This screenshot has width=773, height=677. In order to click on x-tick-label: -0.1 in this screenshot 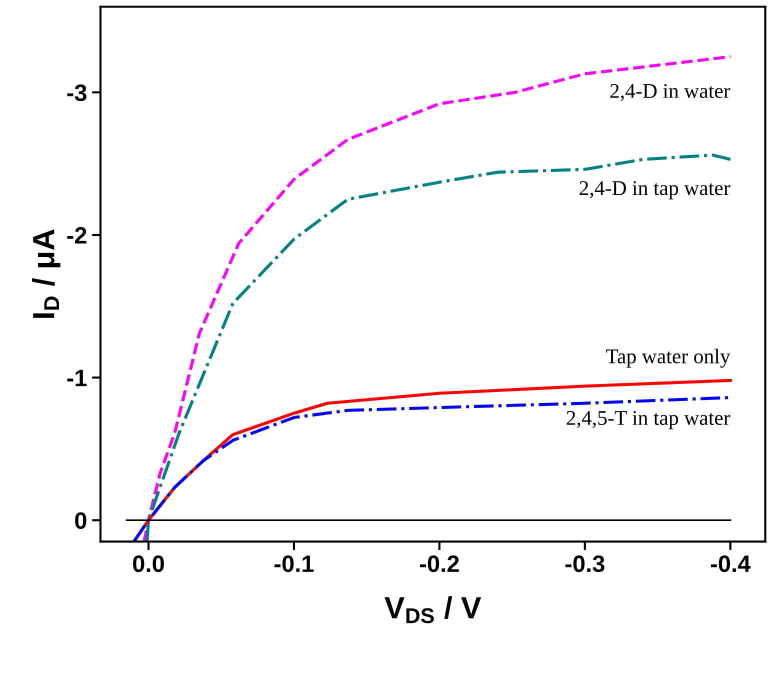, I will do `click(294, 563)`.